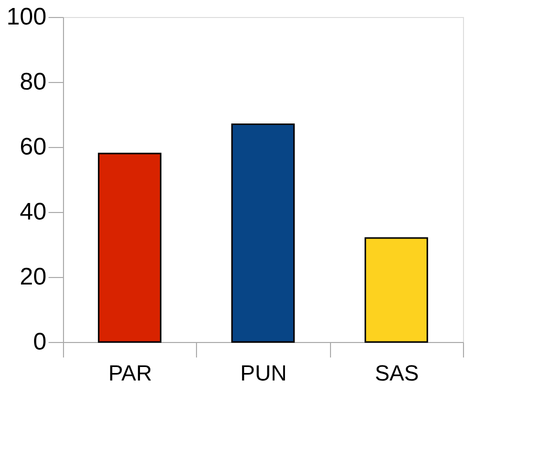  Describe the element at coordinates (33, 277) in the screenshot. I see `y-tick-label: 20` at that location.